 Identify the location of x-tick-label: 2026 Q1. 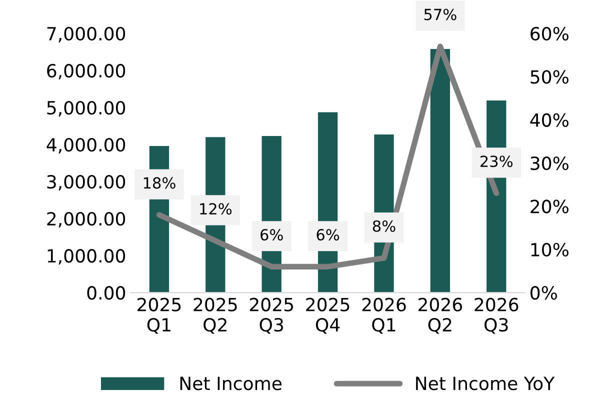
(384, 316).